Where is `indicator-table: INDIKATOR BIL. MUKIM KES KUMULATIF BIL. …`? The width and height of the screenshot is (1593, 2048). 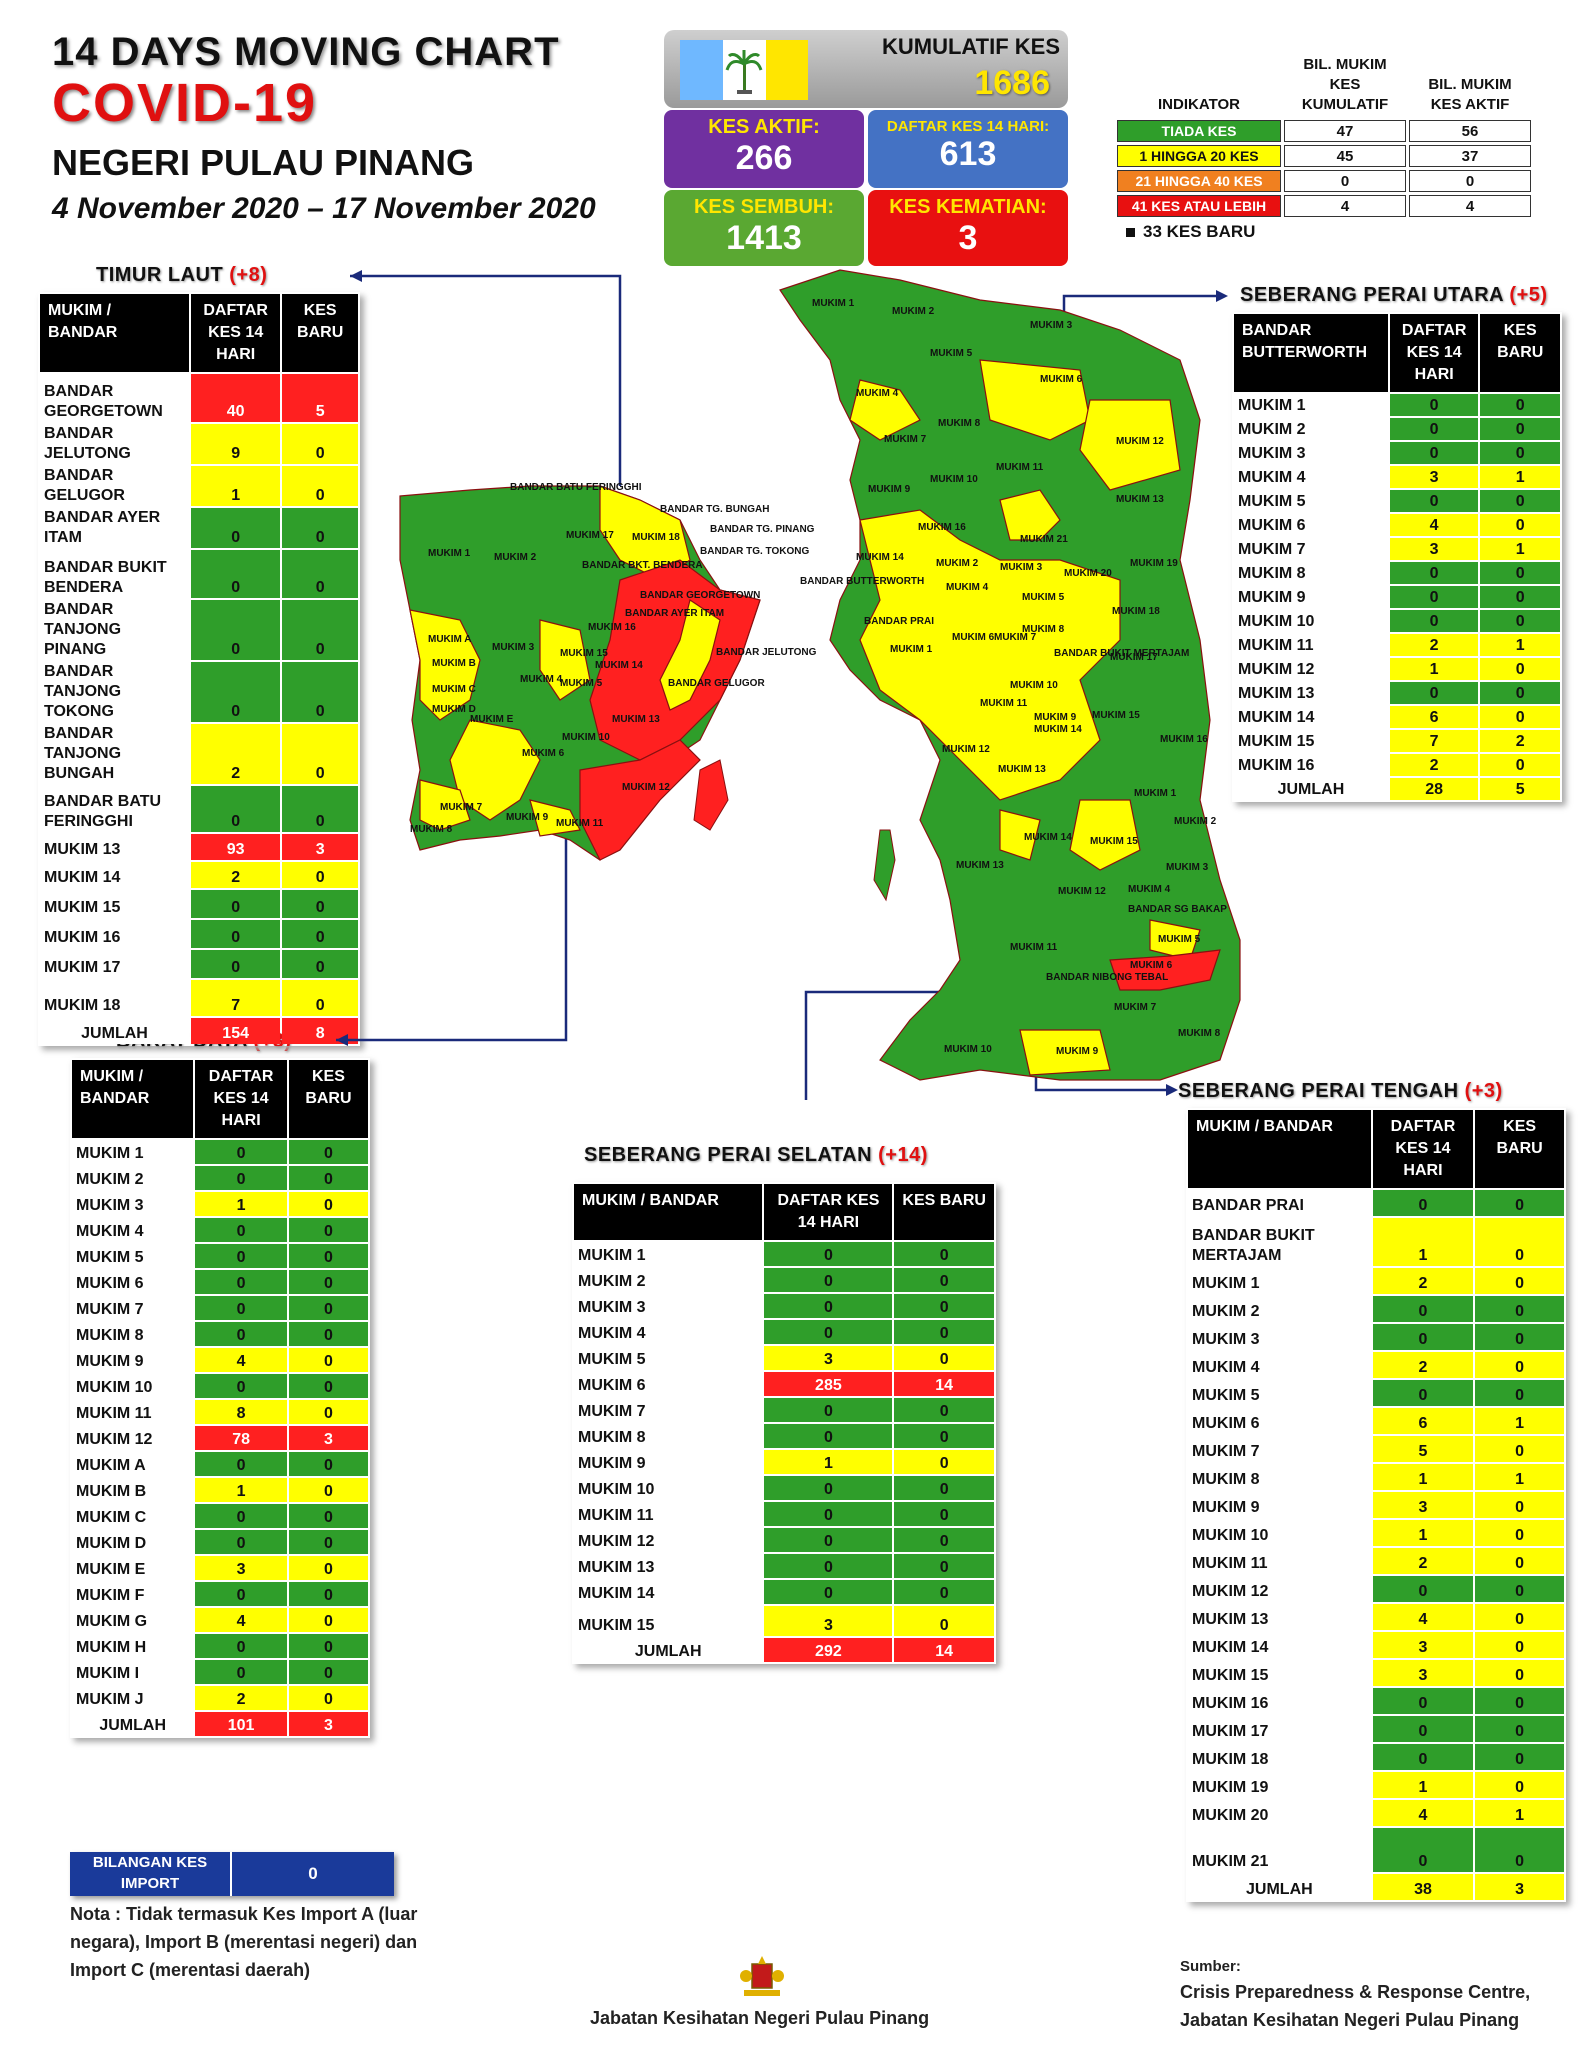 indicator-table: INDIKATOR BIL. MUKIM KES KUMULATIF BIL. … is located at coordinates (1324, 135).